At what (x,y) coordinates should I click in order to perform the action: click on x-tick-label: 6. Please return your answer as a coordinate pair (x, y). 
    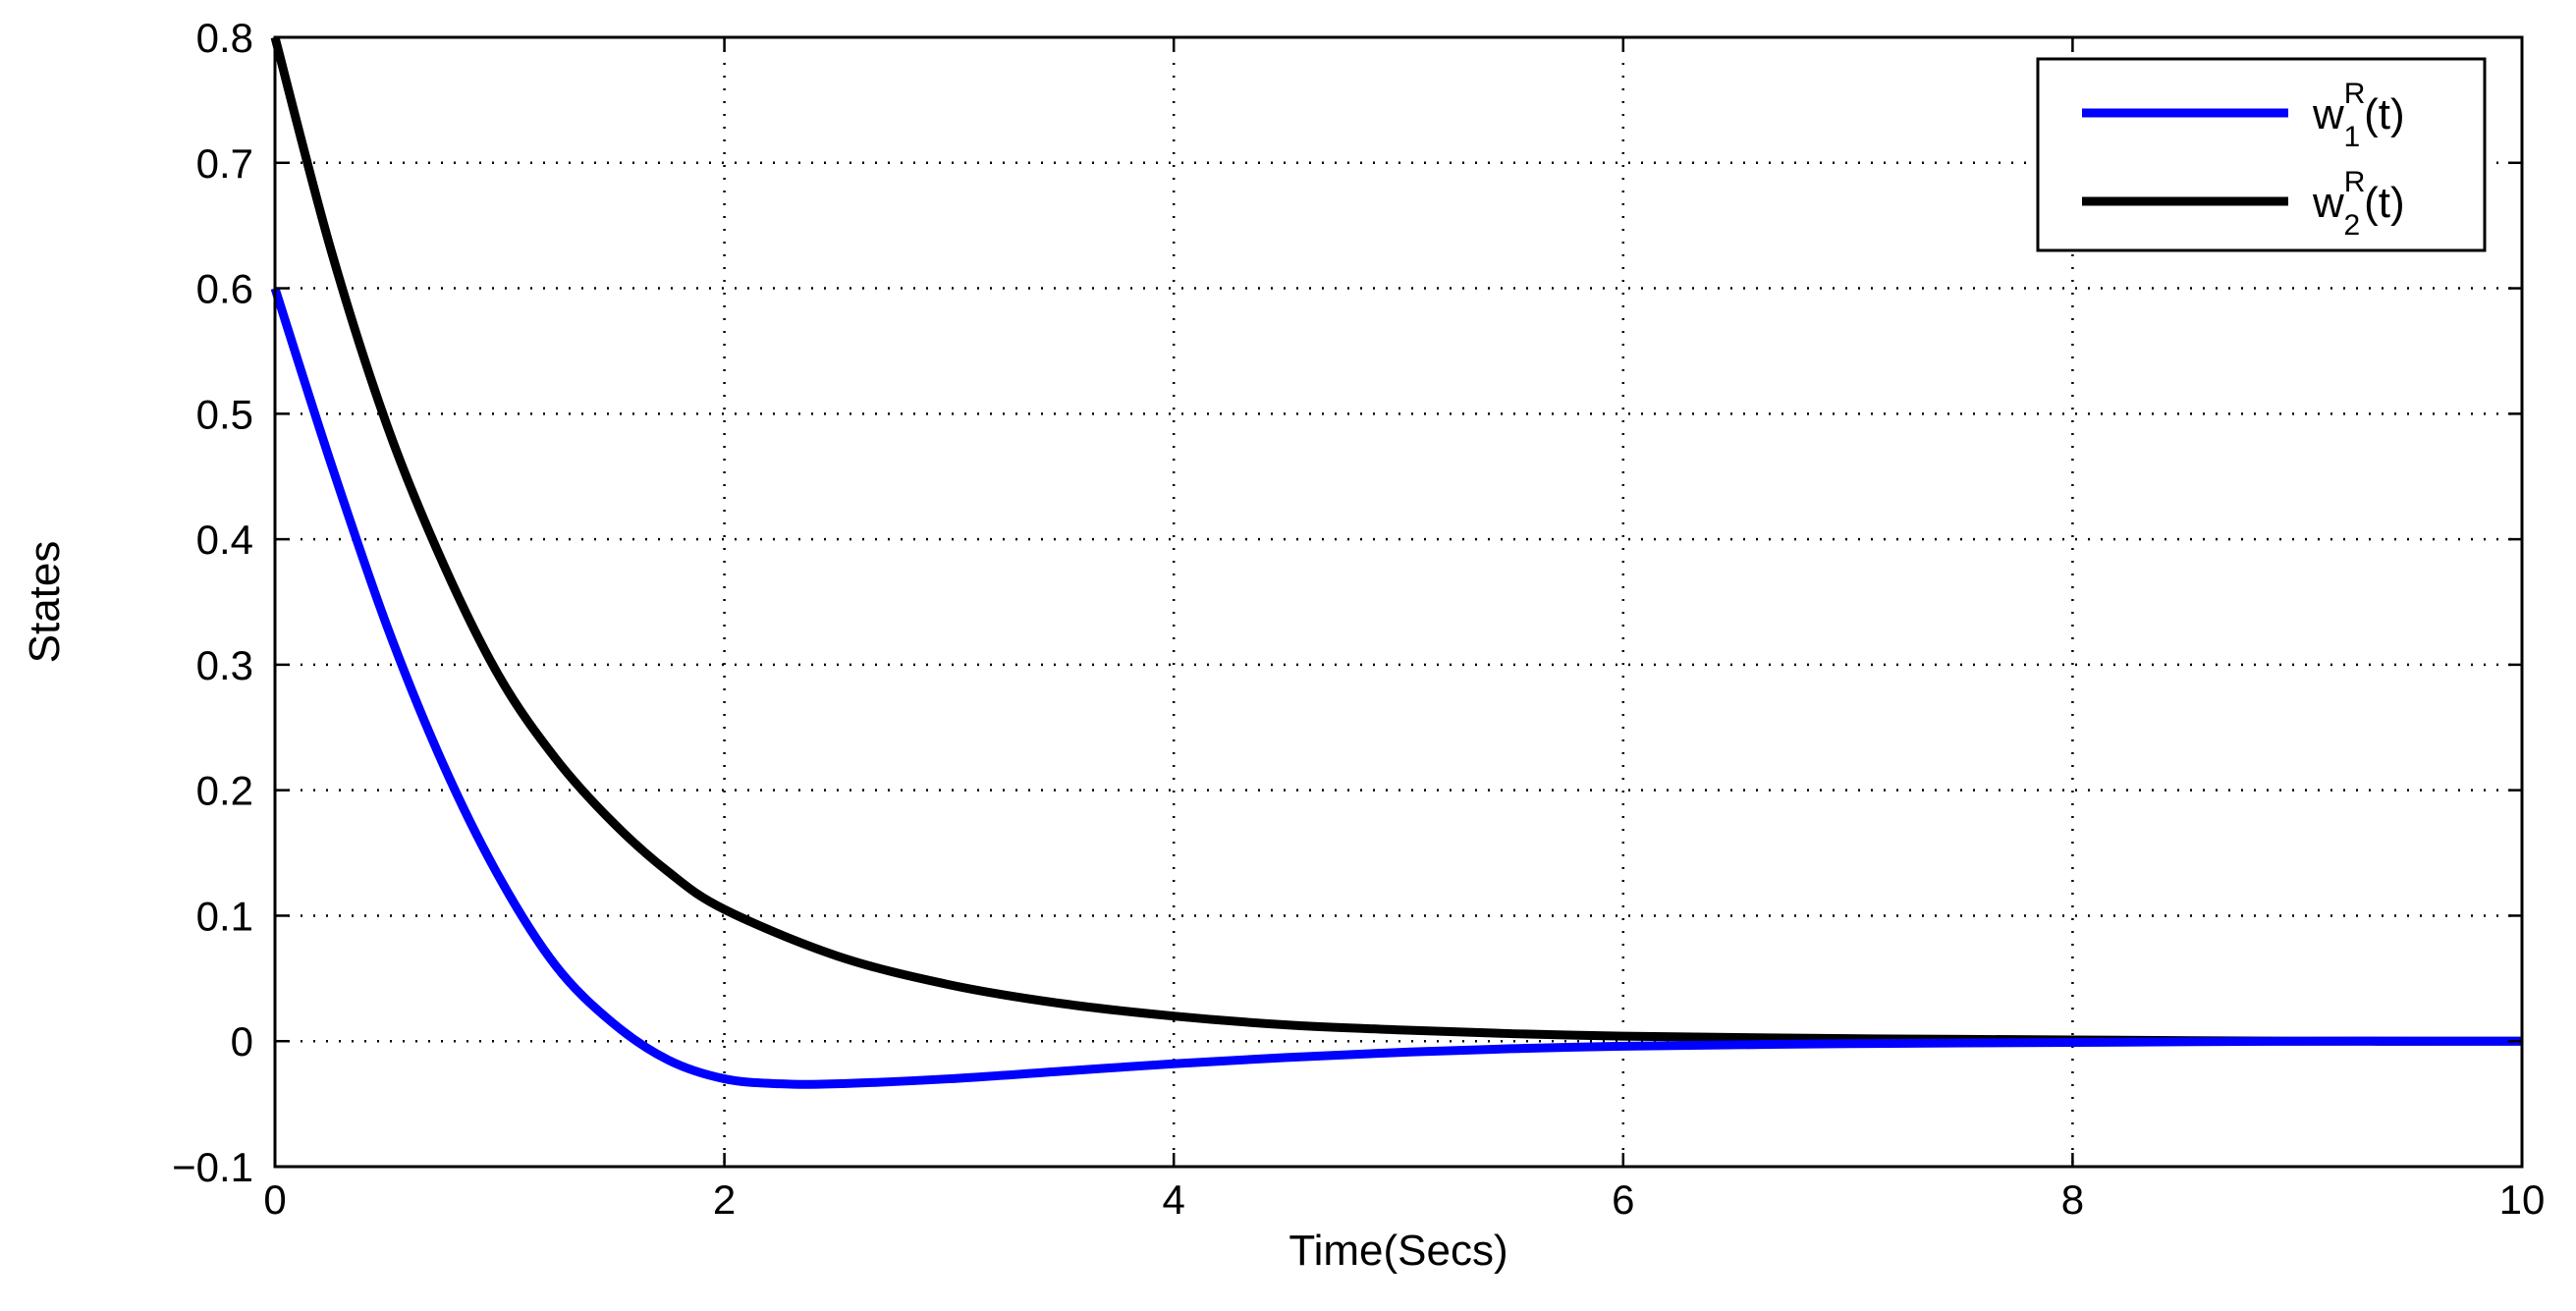
    Looking at the image, I should click on (1623, 1199).